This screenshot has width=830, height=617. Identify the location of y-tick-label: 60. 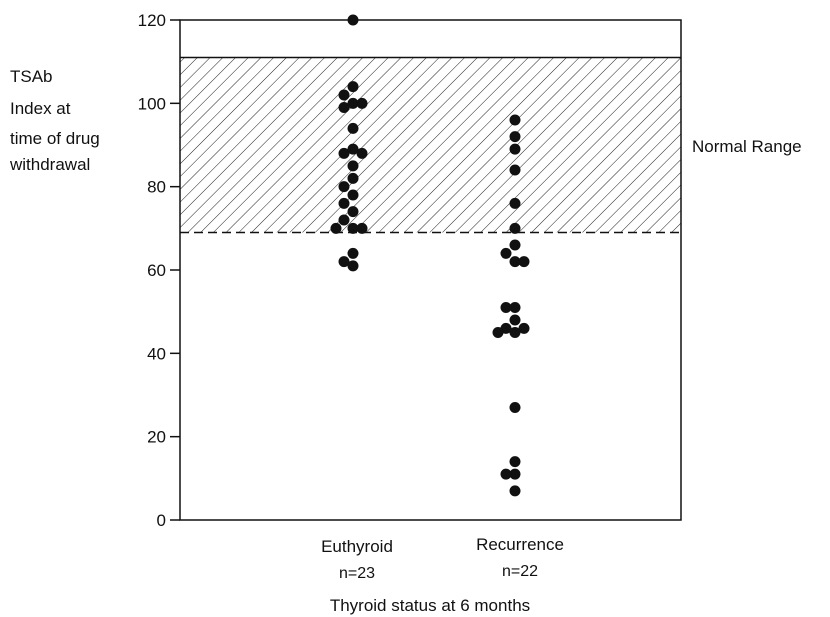
(156, 270).